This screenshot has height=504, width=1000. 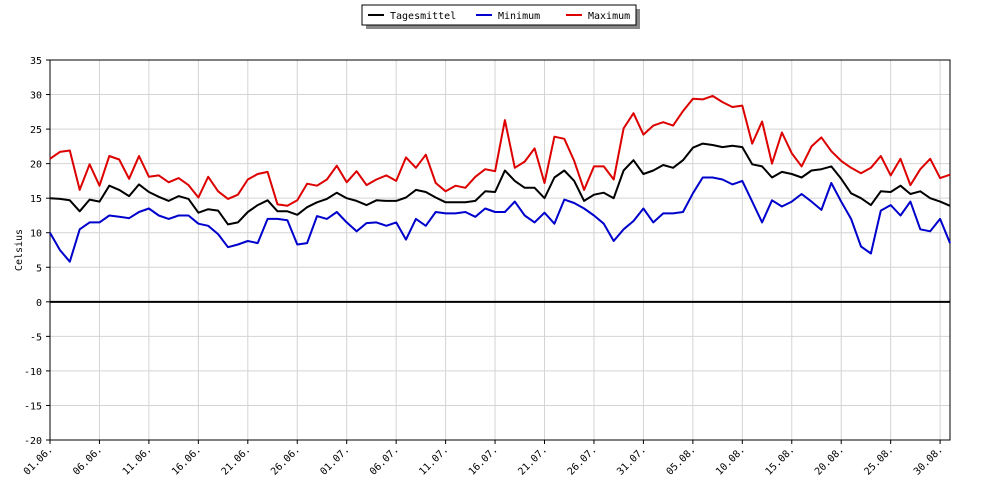 I want to click on x-tick-label: 26.06., so click(x=285, y=460).